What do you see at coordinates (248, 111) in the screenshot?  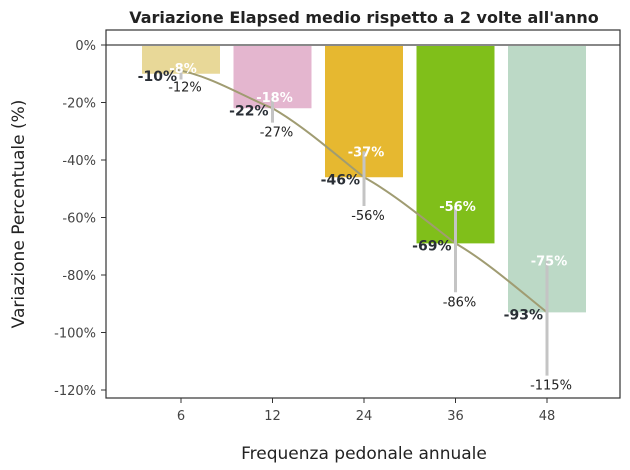 I see `mean-label: -22%` at bounding box center [248, 111].